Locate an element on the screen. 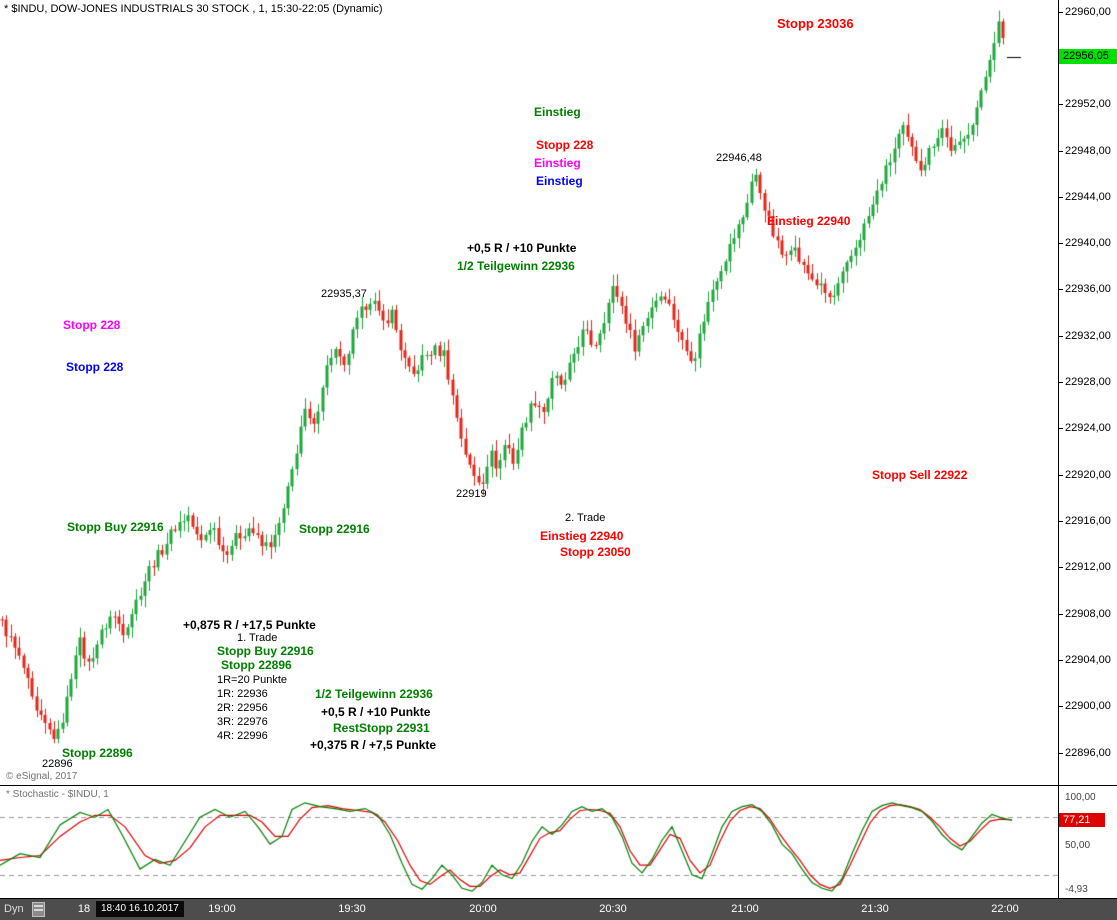 Image resolution: width=1117 pixels, height=920 pixels. stochastic-title: * Stochastic - $INDU, 1 is located at coordinates (57, 794).